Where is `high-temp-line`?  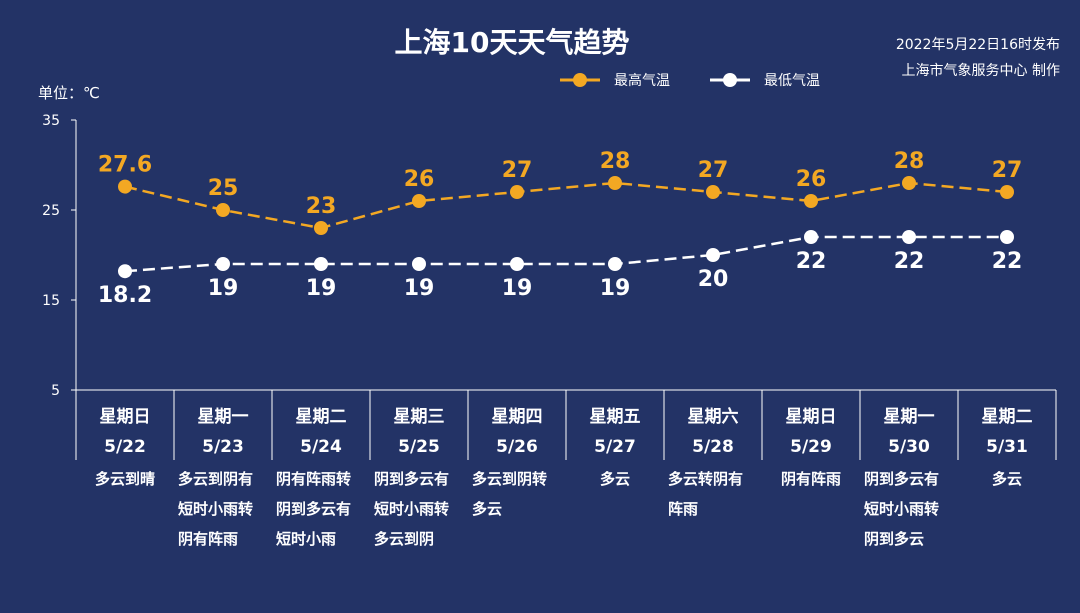
high-temp-line is located at coordinates (566, 205).